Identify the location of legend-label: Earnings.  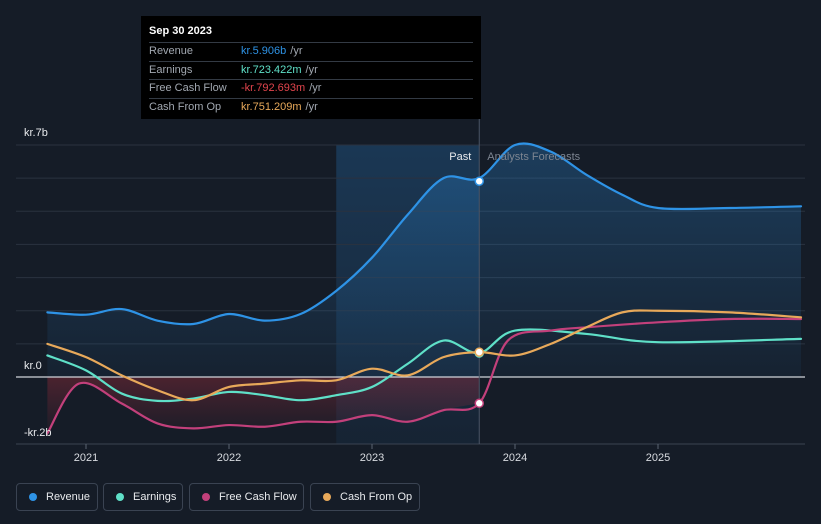
(155, 497).